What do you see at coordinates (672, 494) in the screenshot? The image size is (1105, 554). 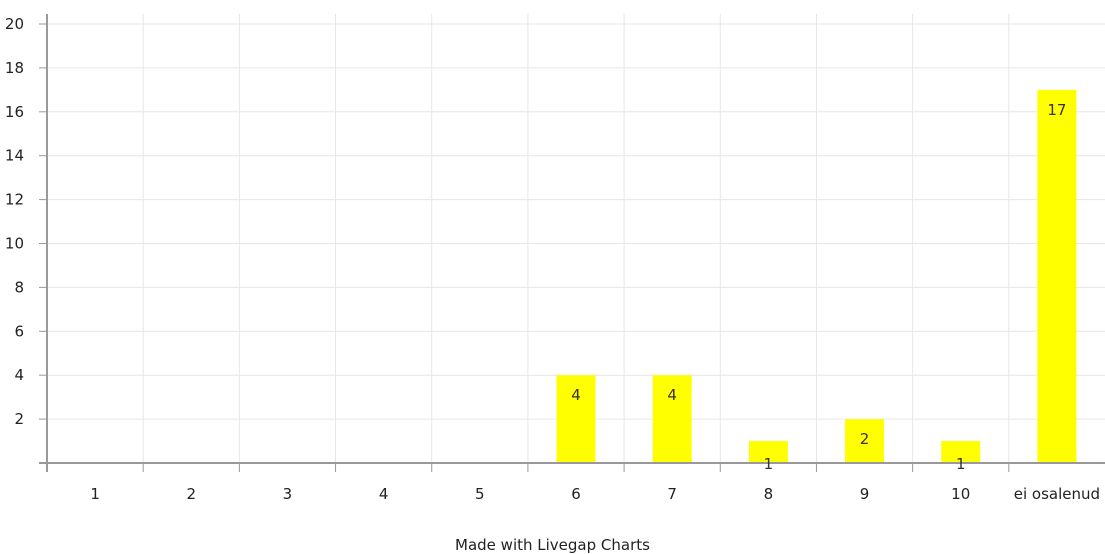 I see `x-tick-label: 7` at bounding box center [672, 494].